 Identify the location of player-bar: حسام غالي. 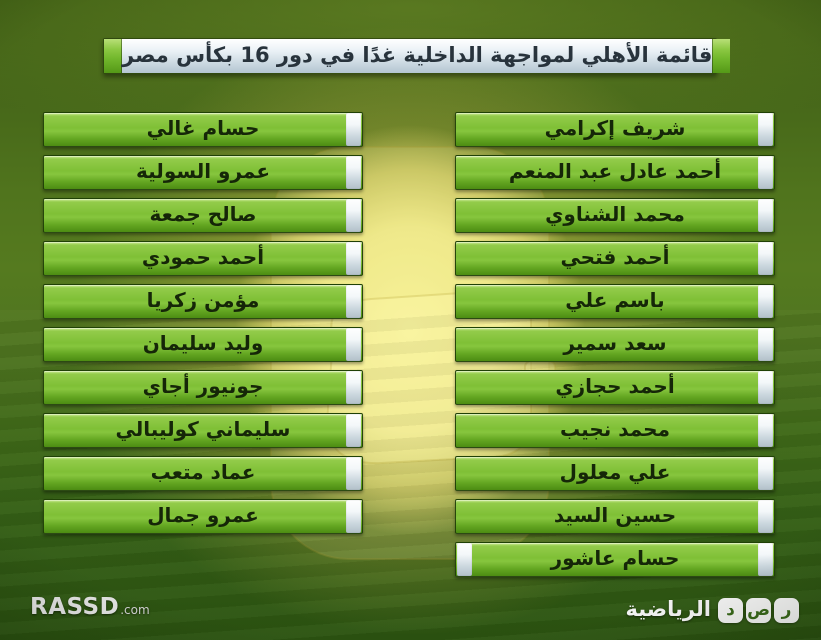
(203, 129).